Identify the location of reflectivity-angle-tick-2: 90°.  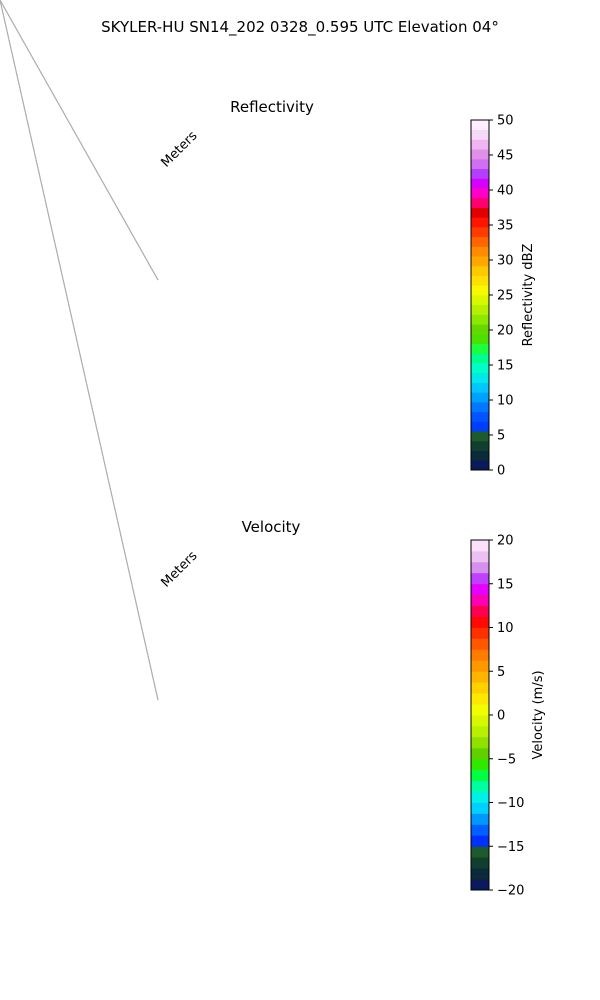
(6, 2).